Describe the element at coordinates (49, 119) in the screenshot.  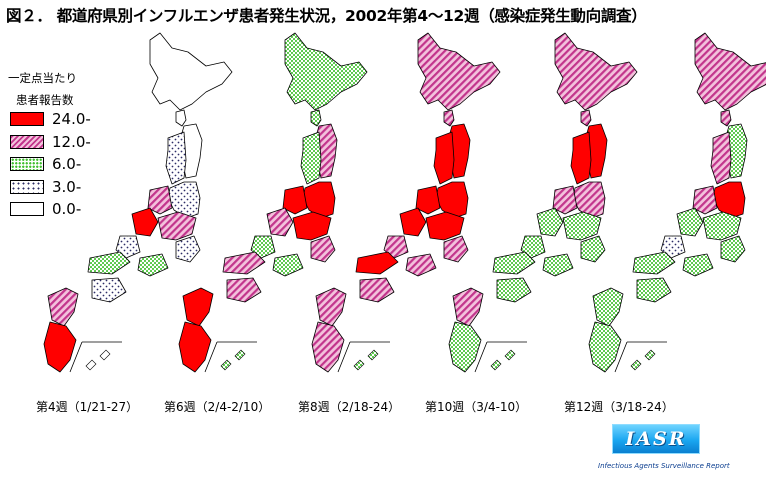
I see `legend-item-24: 24.0-` at that location.